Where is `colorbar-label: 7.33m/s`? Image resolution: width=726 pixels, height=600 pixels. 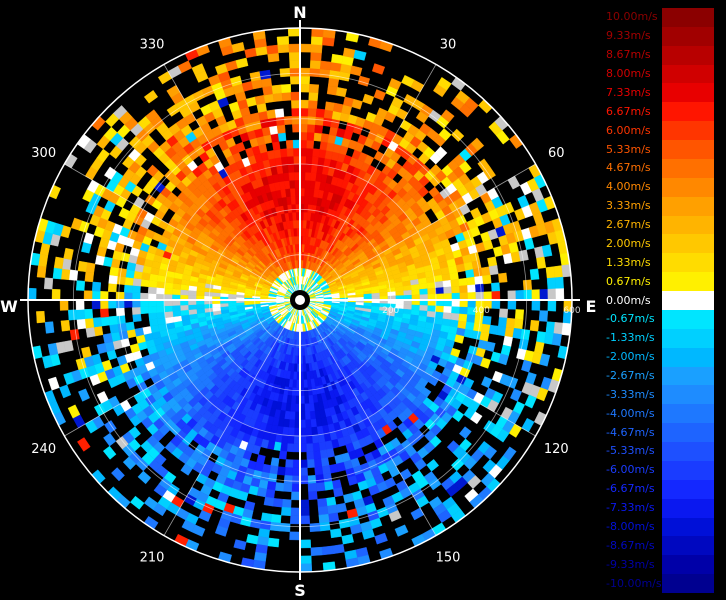 colorbar-label: 7.33m/s is located at coordinates (628, 92).